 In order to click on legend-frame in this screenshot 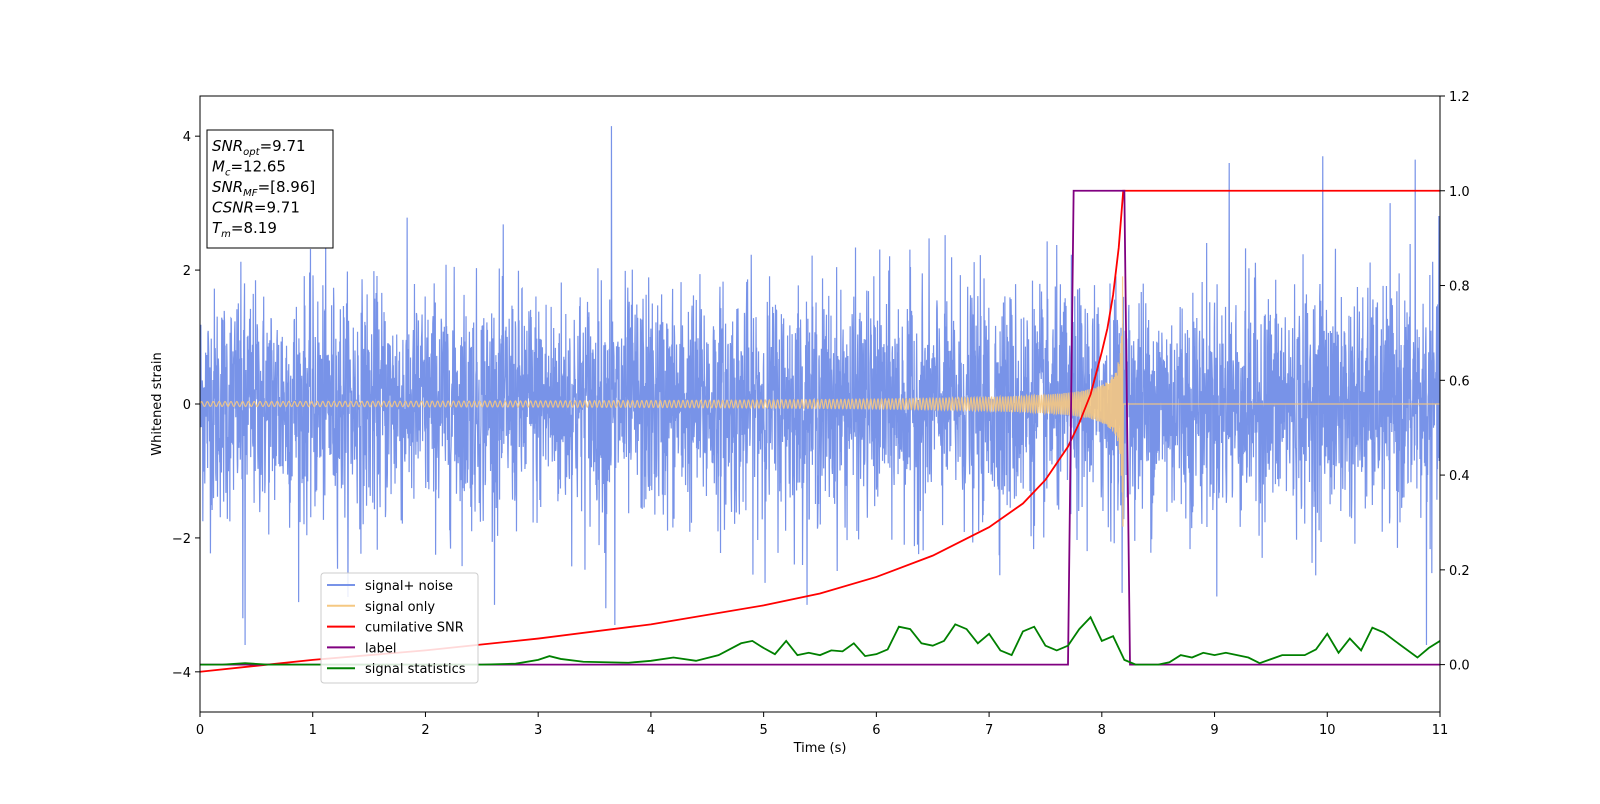, I will do `click(399, 628)`.